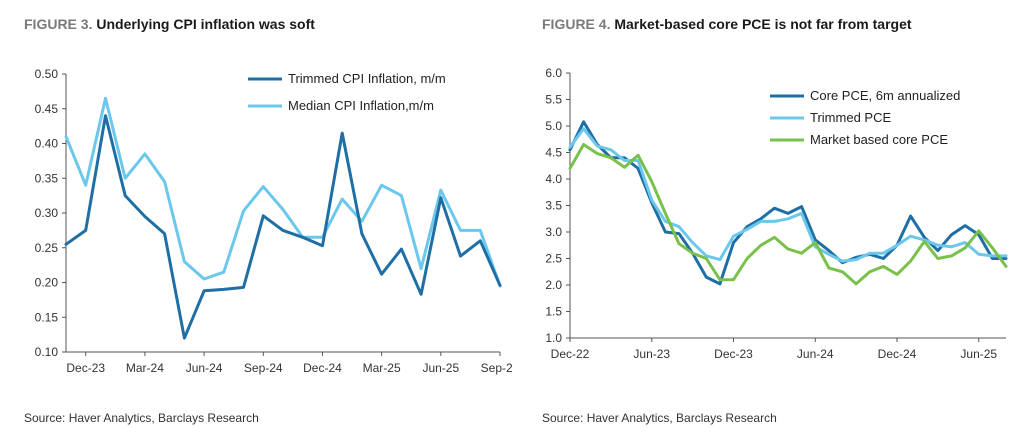 The width and height of the screenshot is (1024, 433). I want to click on figure-4-label: FIGURE 4., so click(576, 24).